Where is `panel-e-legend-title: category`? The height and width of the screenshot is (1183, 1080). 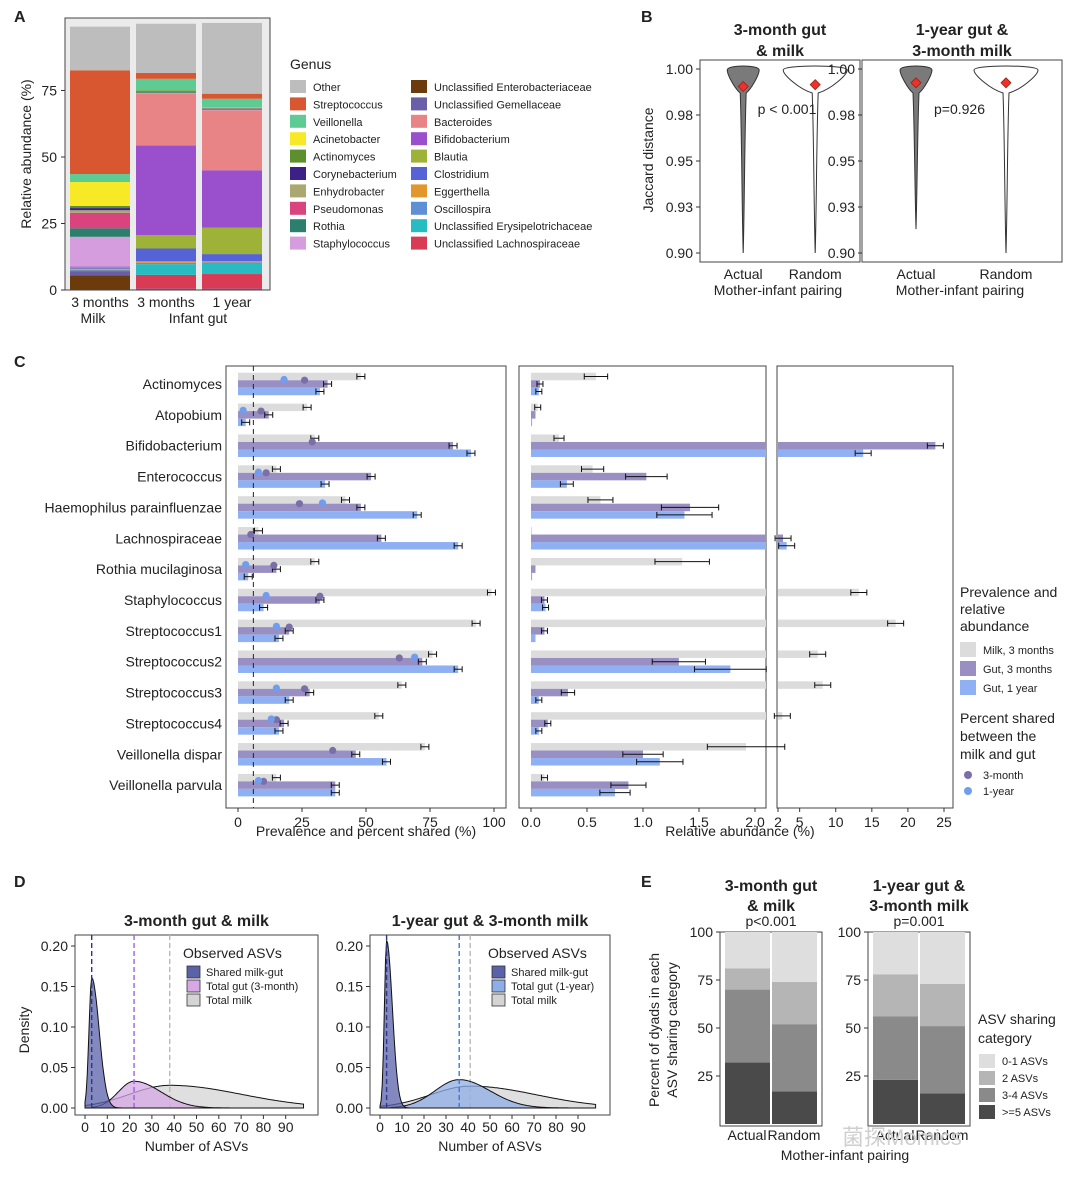
panel-e-legend-title: category is located at coordinates (1005, 1038).